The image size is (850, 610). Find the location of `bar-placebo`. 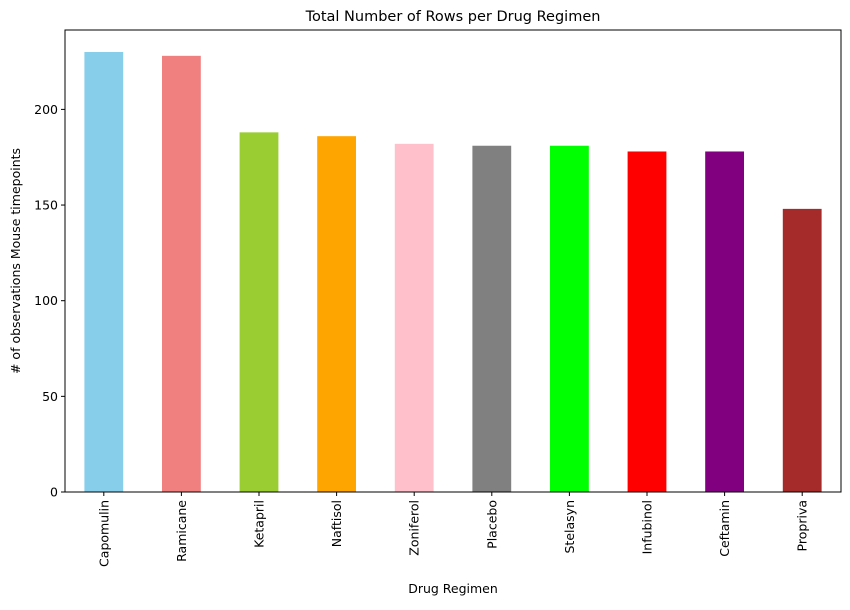

bar-placebo is located at coordinates (492, 319).